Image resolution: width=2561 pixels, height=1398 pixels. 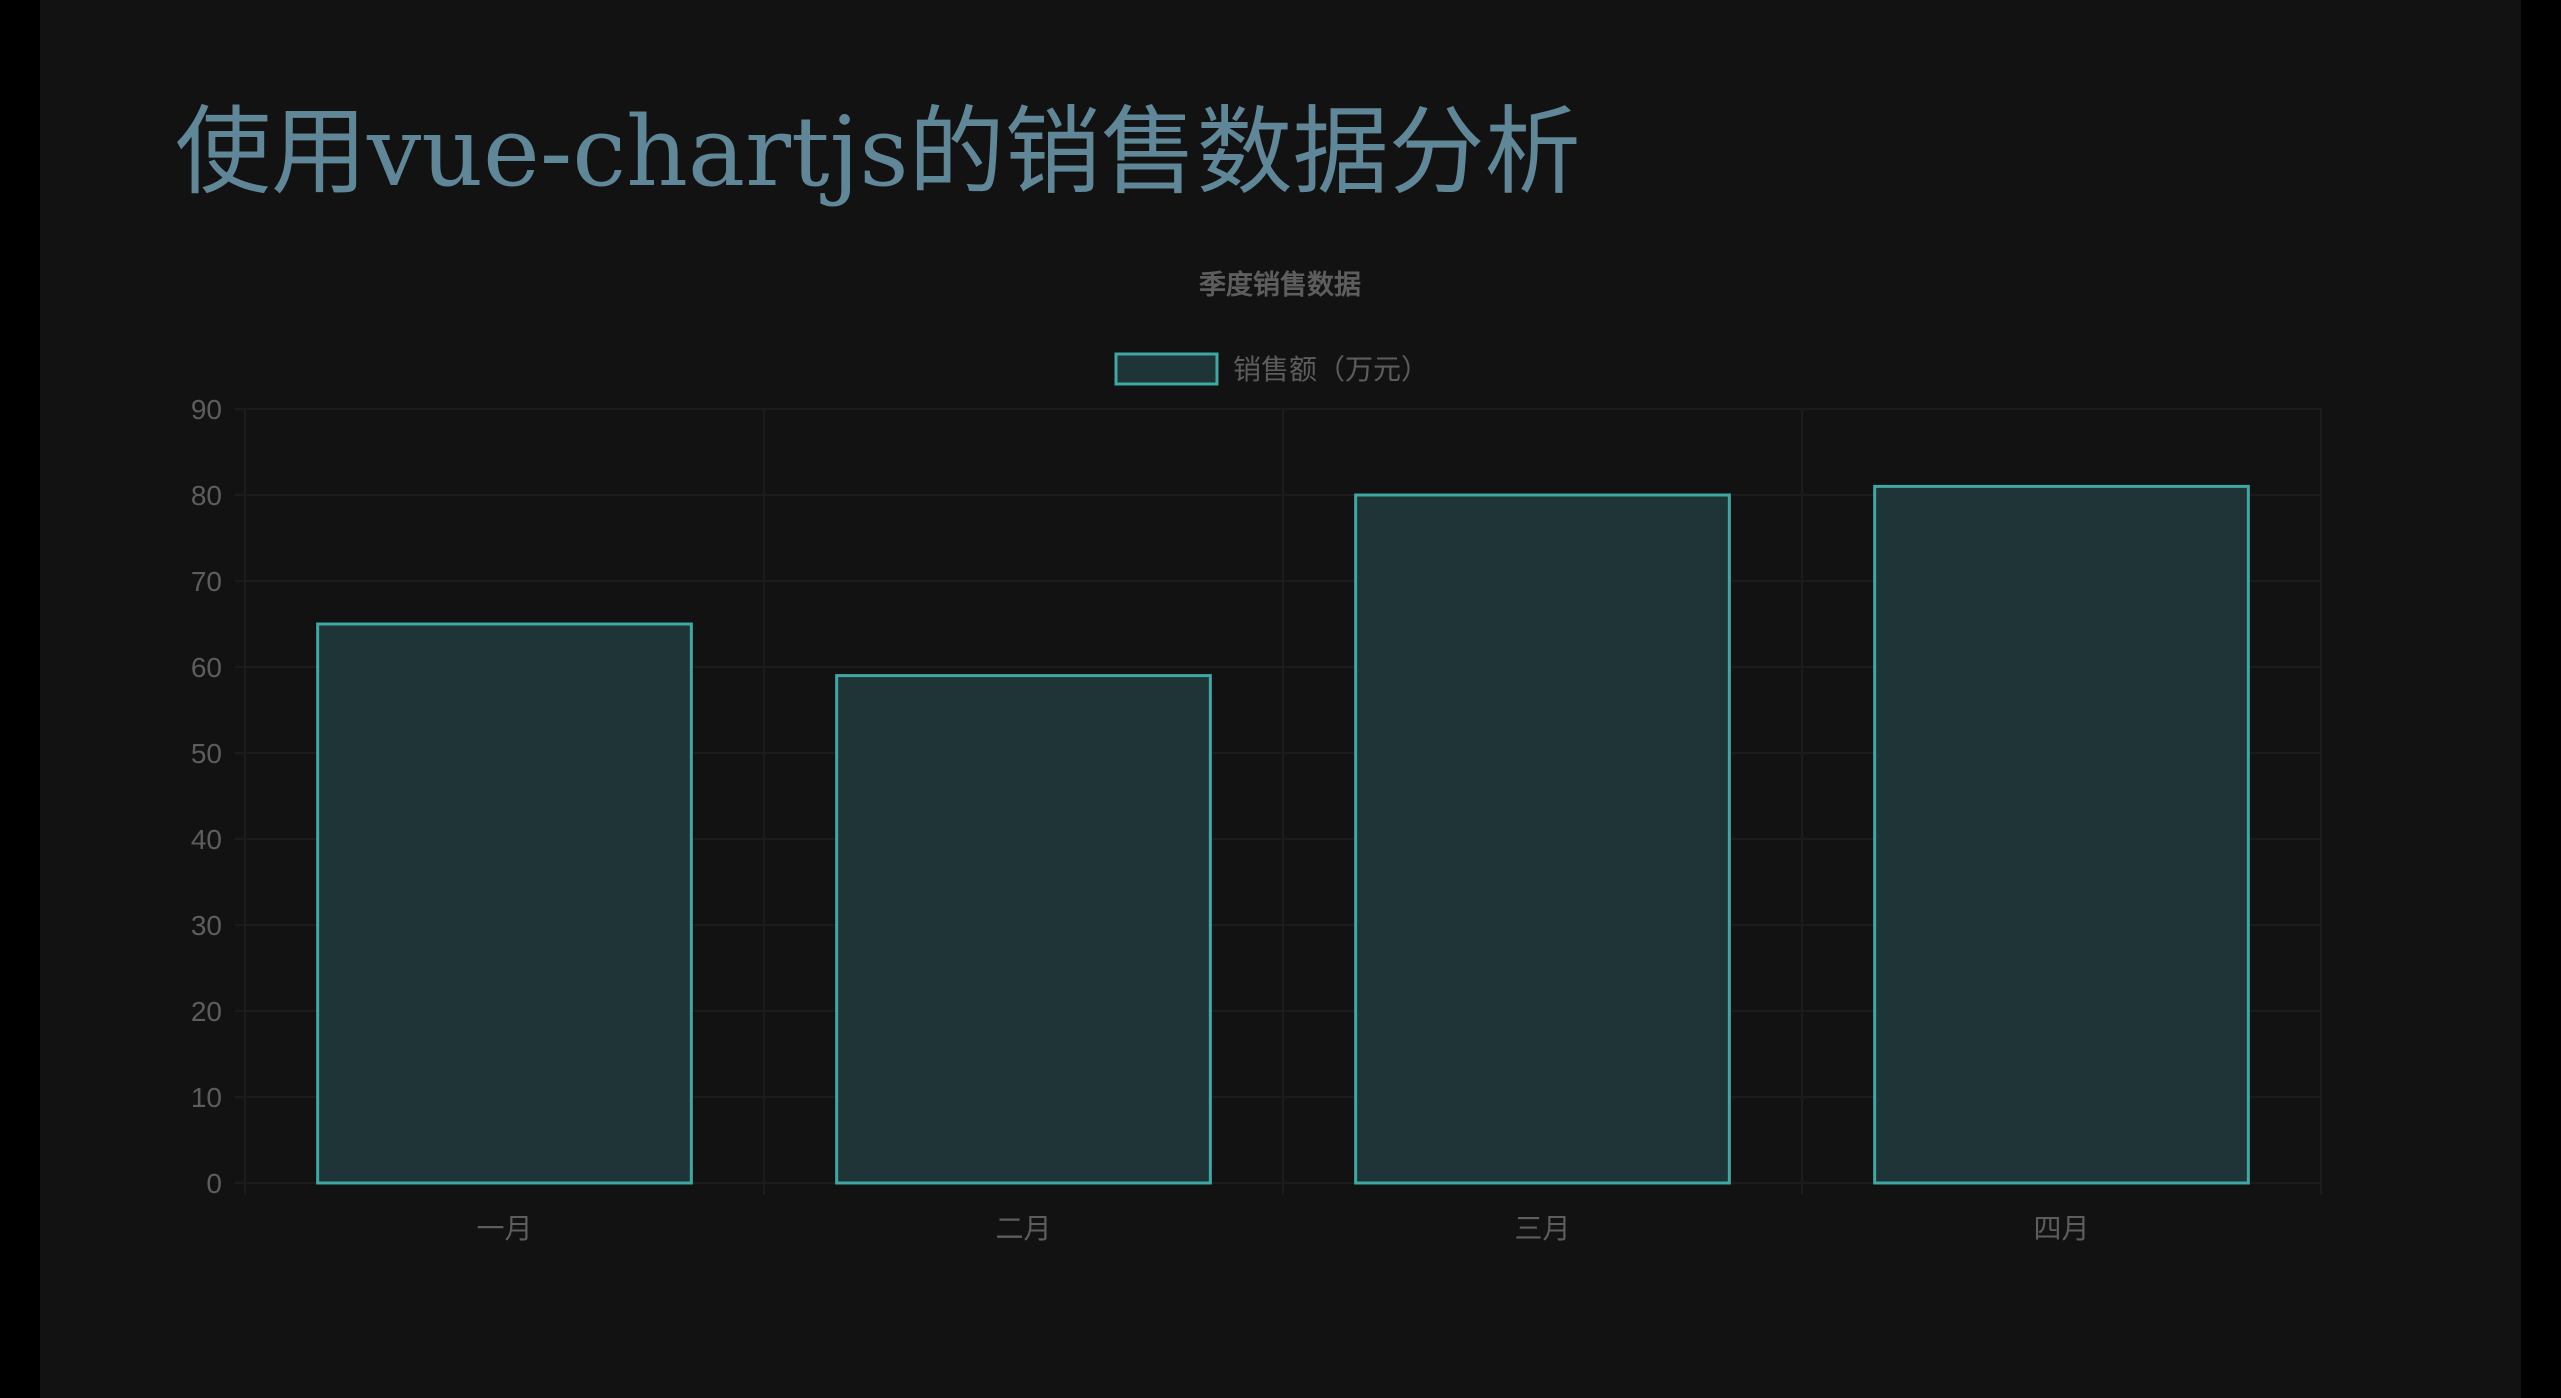 I want to click on y-tick-label: 30, so click(x=206, y=925).